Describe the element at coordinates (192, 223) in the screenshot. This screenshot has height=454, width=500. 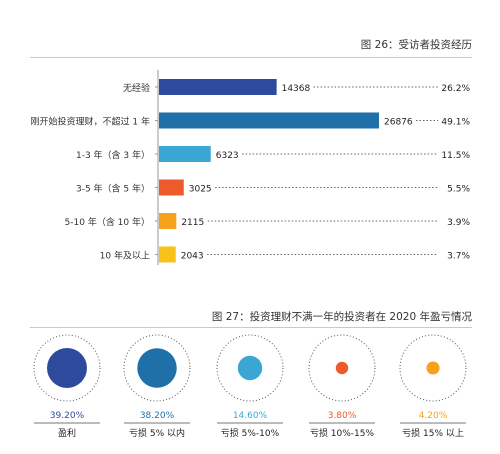
I see `bar-value-label: 2115` at that location.